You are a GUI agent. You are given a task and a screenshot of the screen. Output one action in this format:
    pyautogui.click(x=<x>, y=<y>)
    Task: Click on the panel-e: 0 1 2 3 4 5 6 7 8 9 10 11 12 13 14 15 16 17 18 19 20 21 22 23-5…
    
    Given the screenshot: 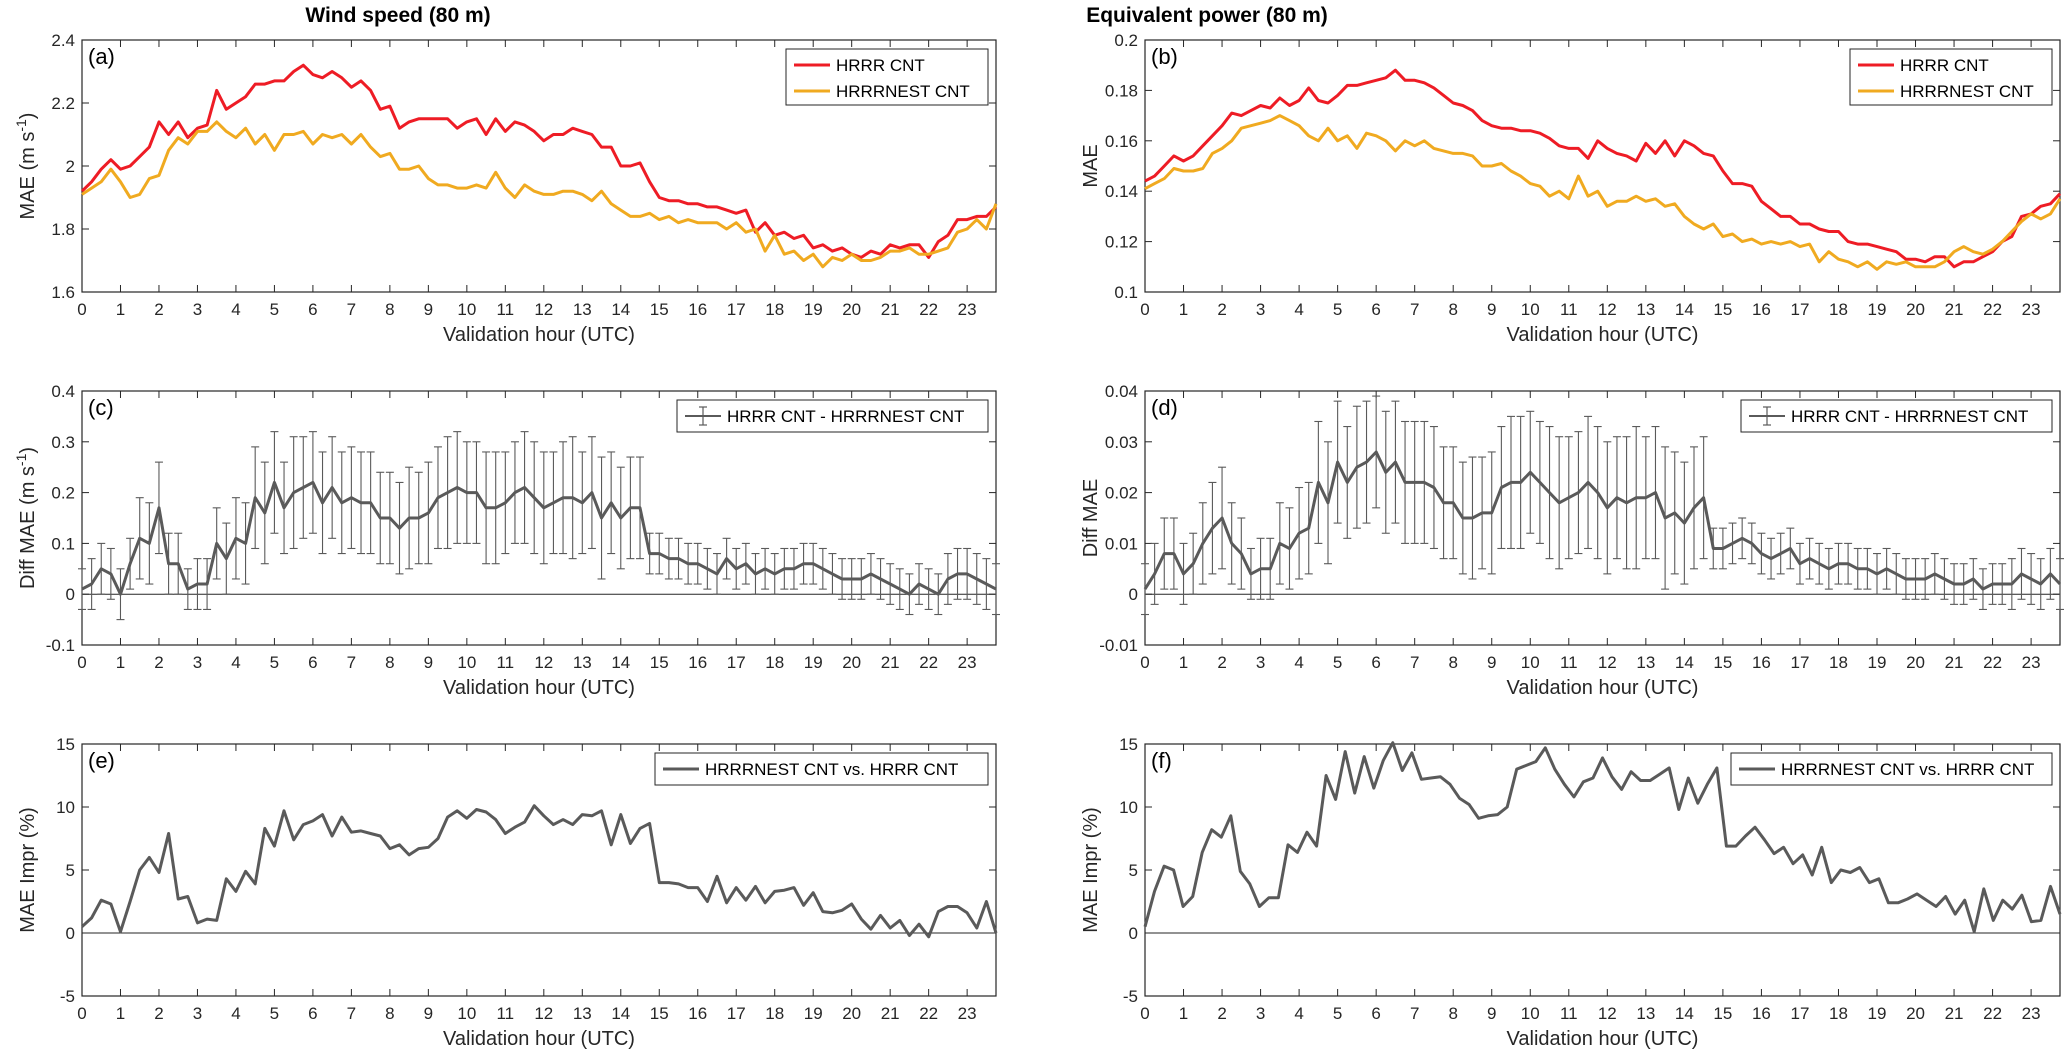 What is the action you would take?
    pyautogui.click(x=507, y=892)
    